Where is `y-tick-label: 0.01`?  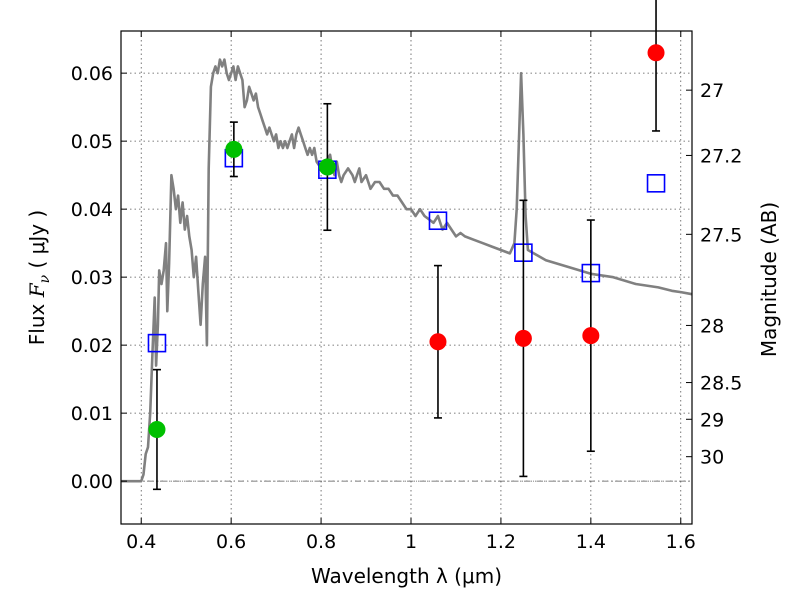 y-tick-label: 0.01 is located at coordinates (92, 414).